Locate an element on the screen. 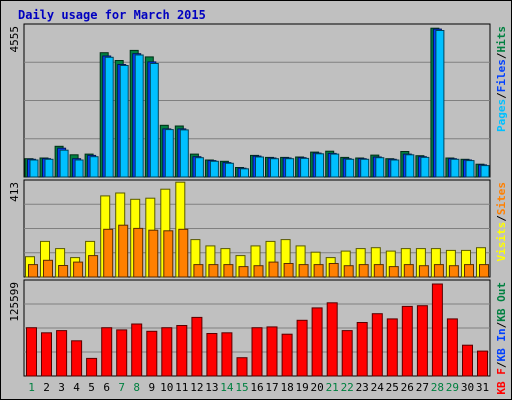  day-label: 10 is located at coordinates (166, 387).